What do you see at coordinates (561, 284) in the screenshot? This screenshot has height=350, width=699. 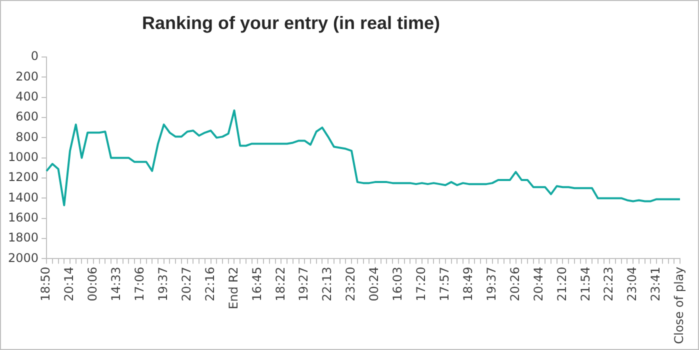 I see `x-tick-label: 21:20` at bounding box center [561, 284].